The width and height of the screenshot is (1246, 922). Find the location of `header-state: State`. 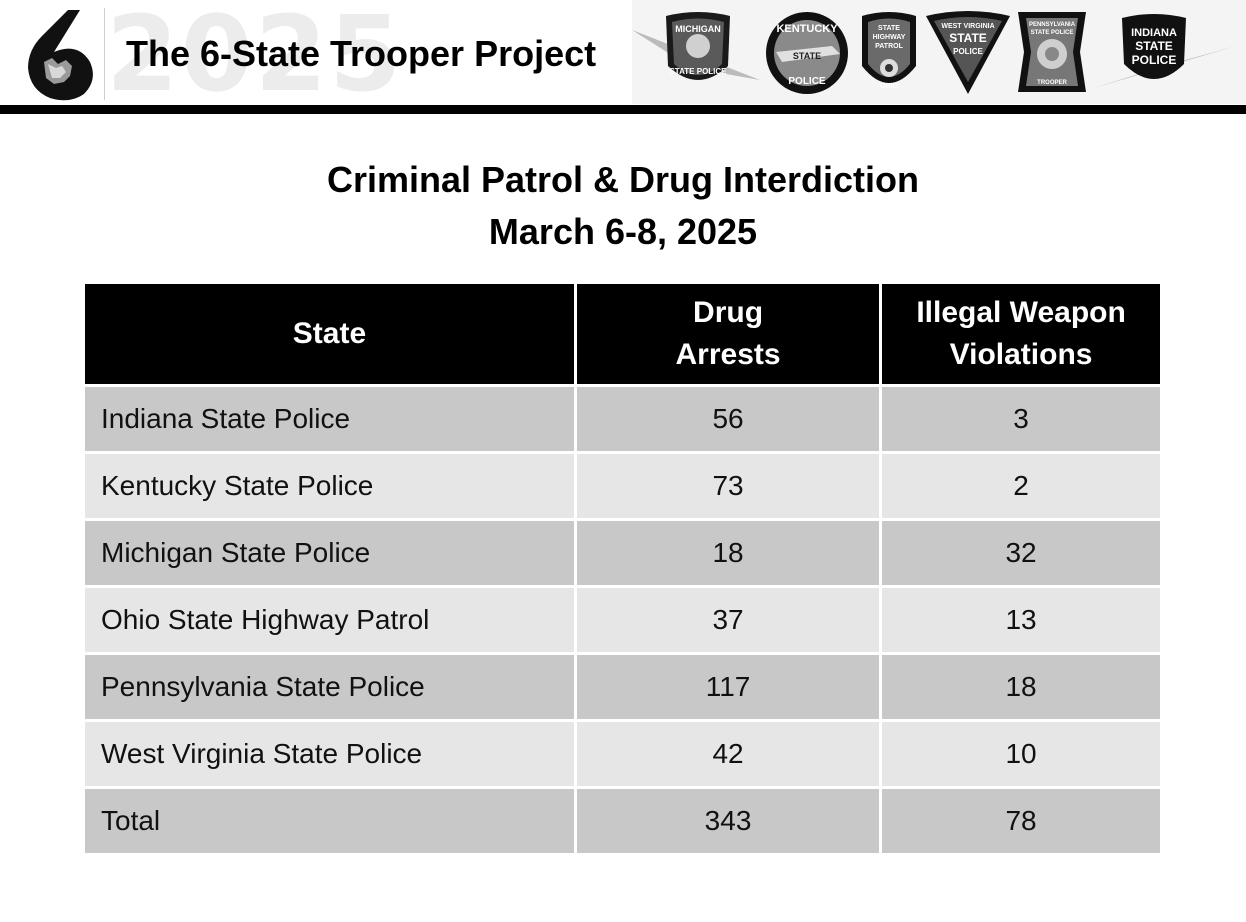

header-state: State is located at coordinates (329, 334).